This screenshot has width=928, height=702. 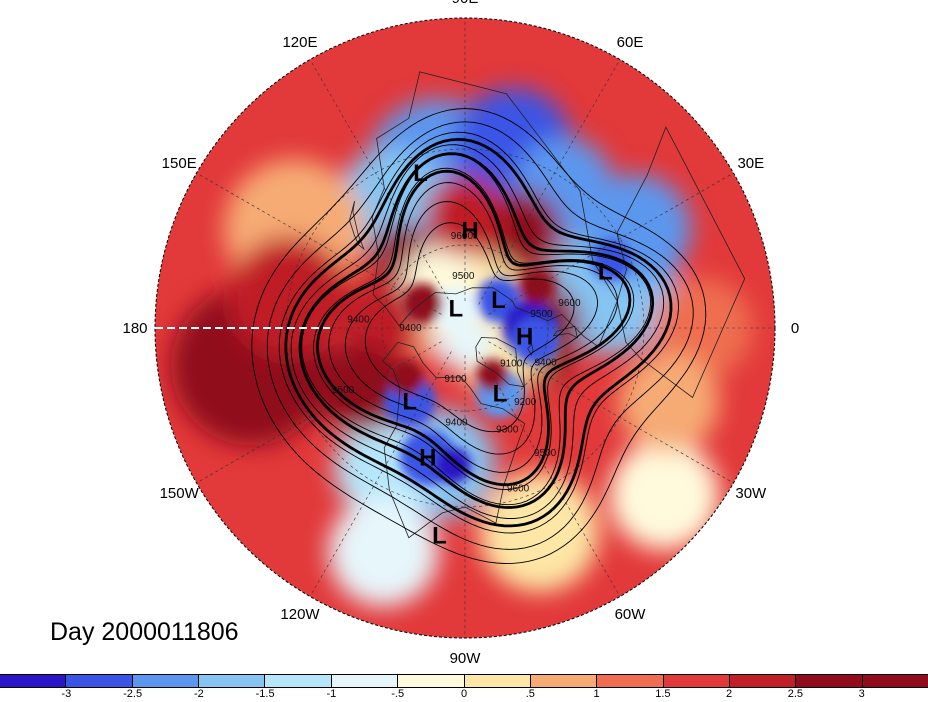 I want to click on contour-label: 9200, so click(x=525, y=402).